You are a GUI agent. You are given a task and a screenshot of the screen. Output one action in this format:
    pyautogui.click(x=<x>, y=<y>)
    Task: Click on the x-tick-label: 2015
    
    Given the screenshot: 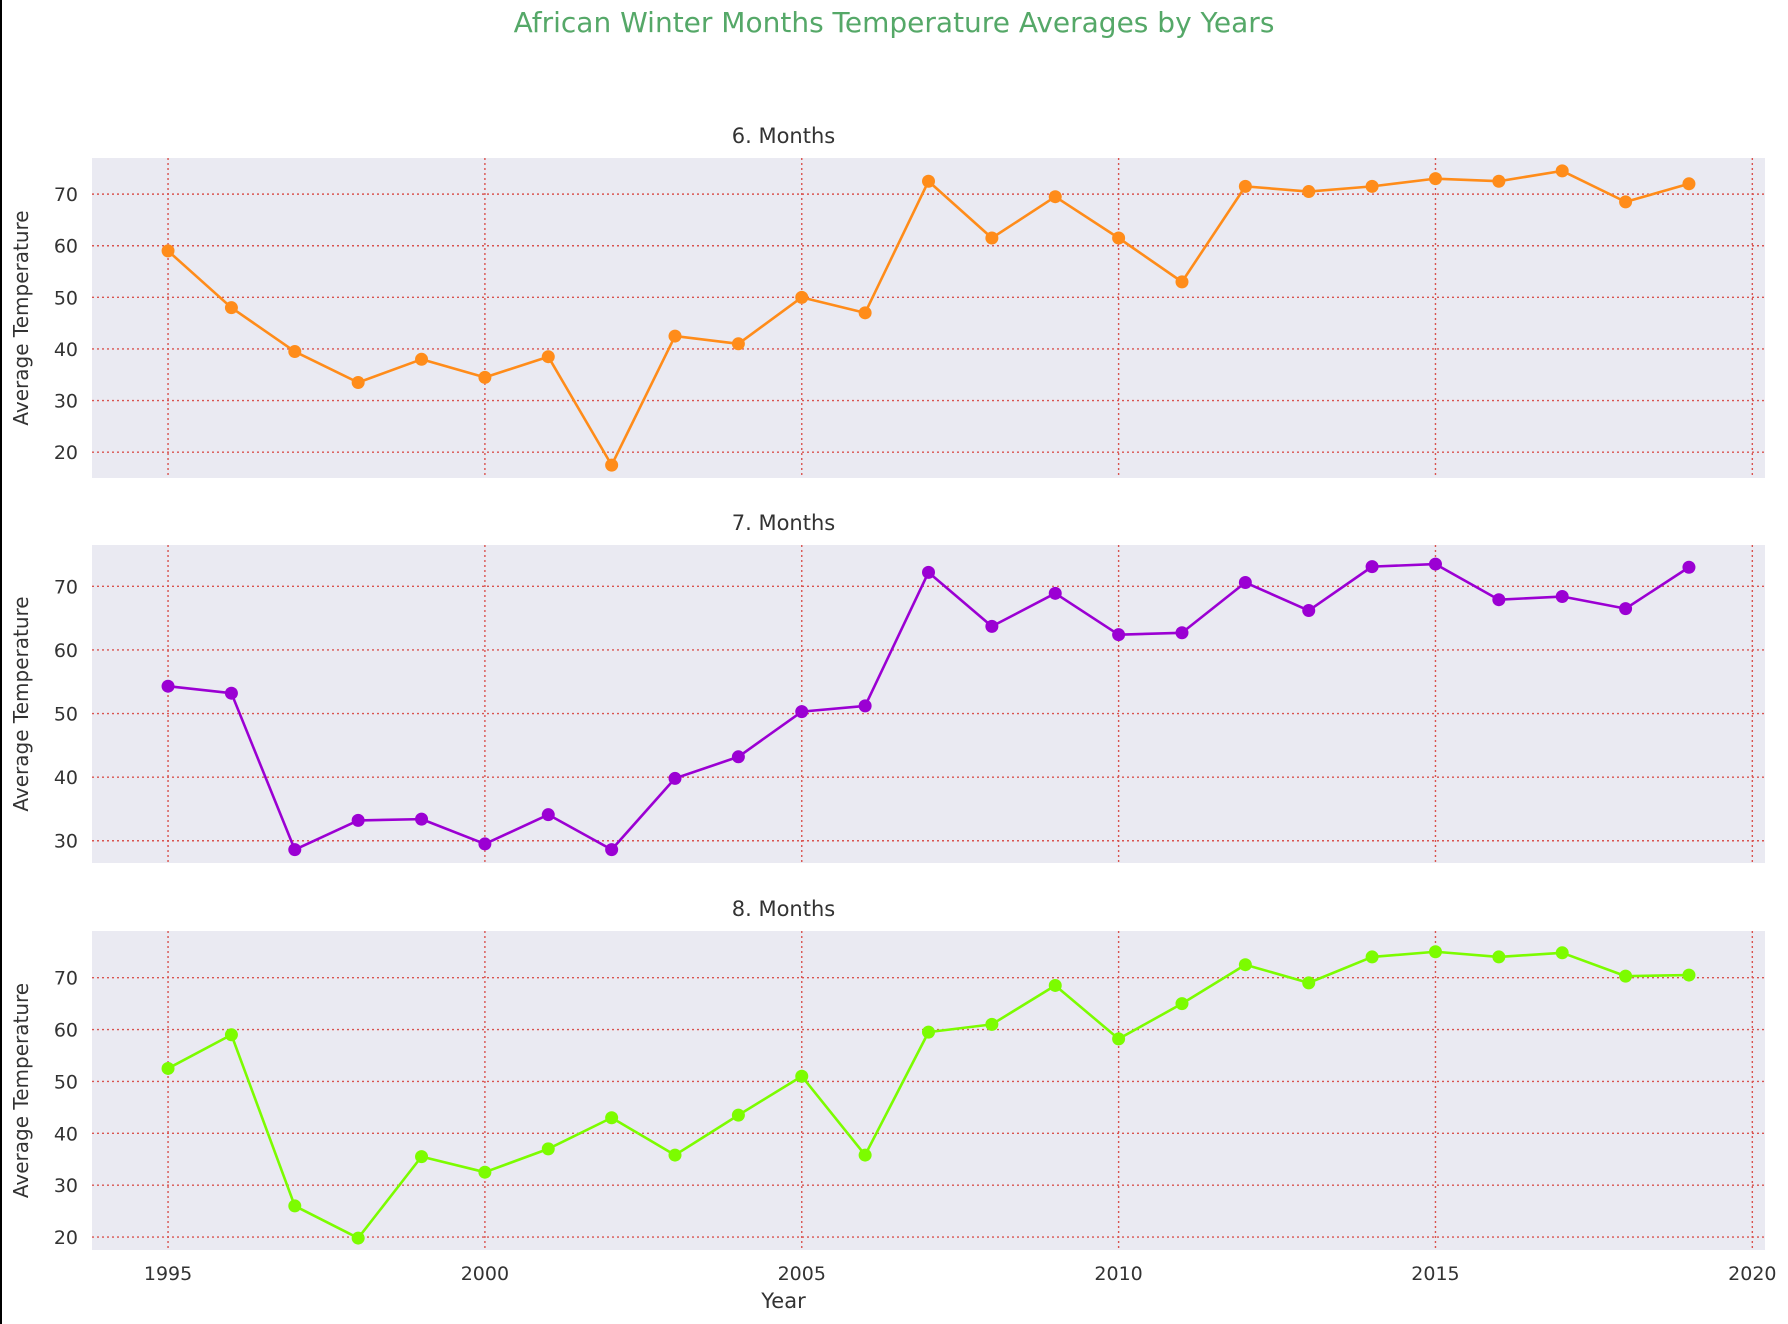 What is the action you would take?
    pyautogui.click(x=1435, y=1274)
    